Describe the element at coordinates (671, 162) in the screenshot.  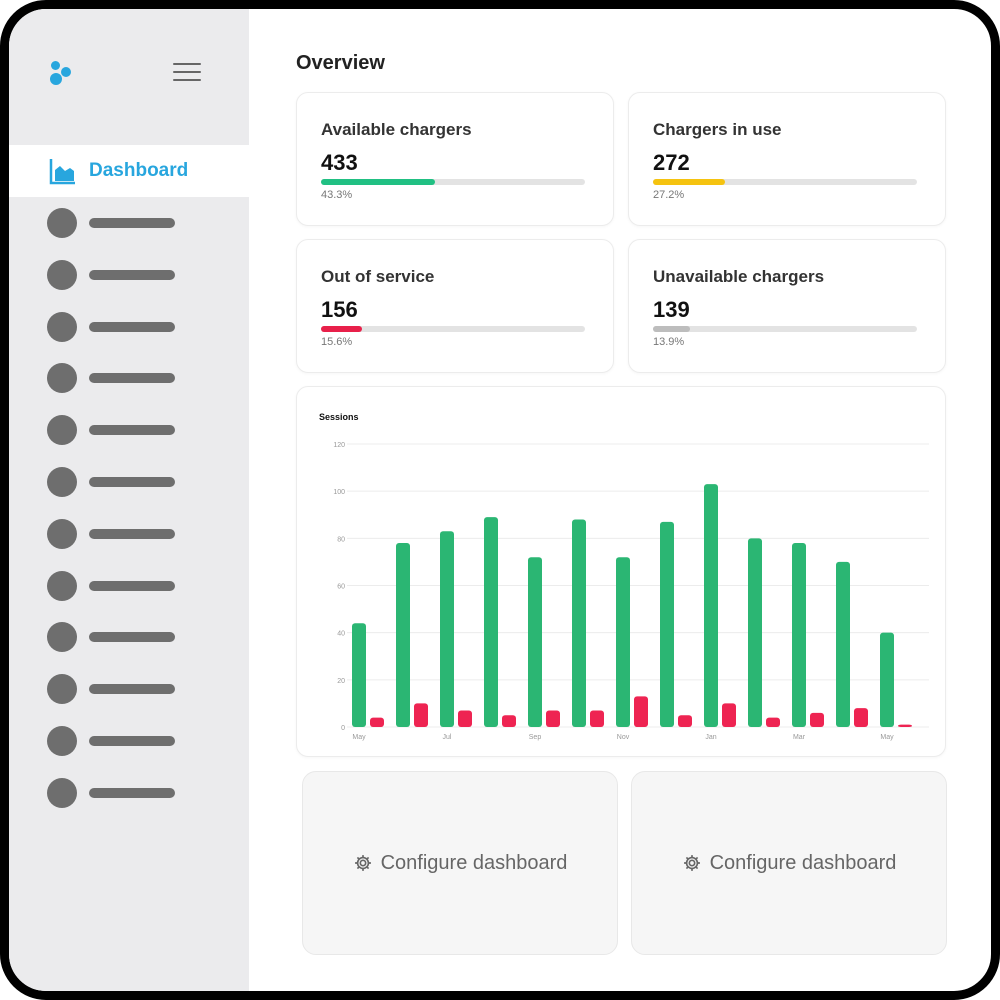
I see `stat-value: 272` at that location.